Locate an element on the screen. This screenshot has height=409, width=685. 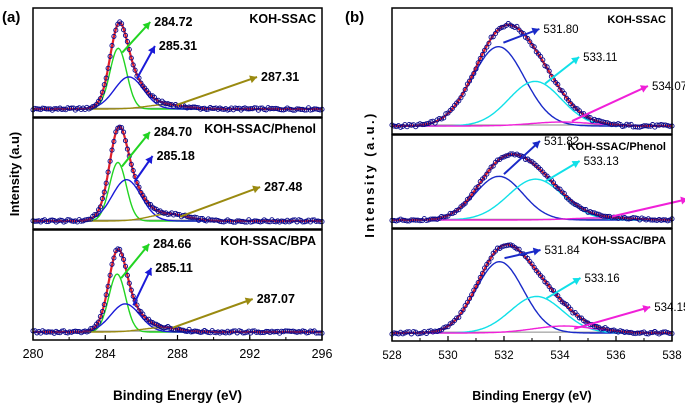
peak-label: 531.80 is located at coordinates (560, 30).